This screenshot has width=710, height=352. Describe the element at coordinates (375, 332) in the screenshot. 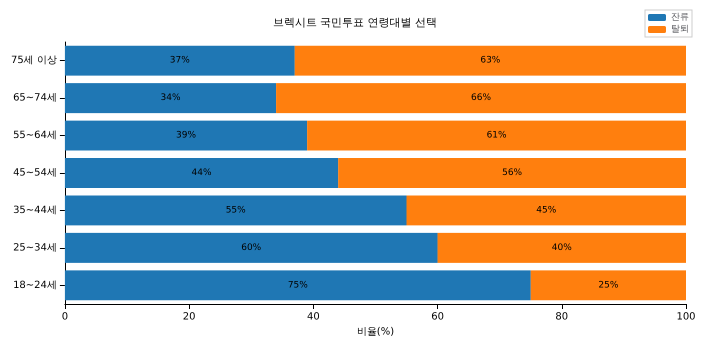

I see `x-axis-title: 비율(%)` at that location.